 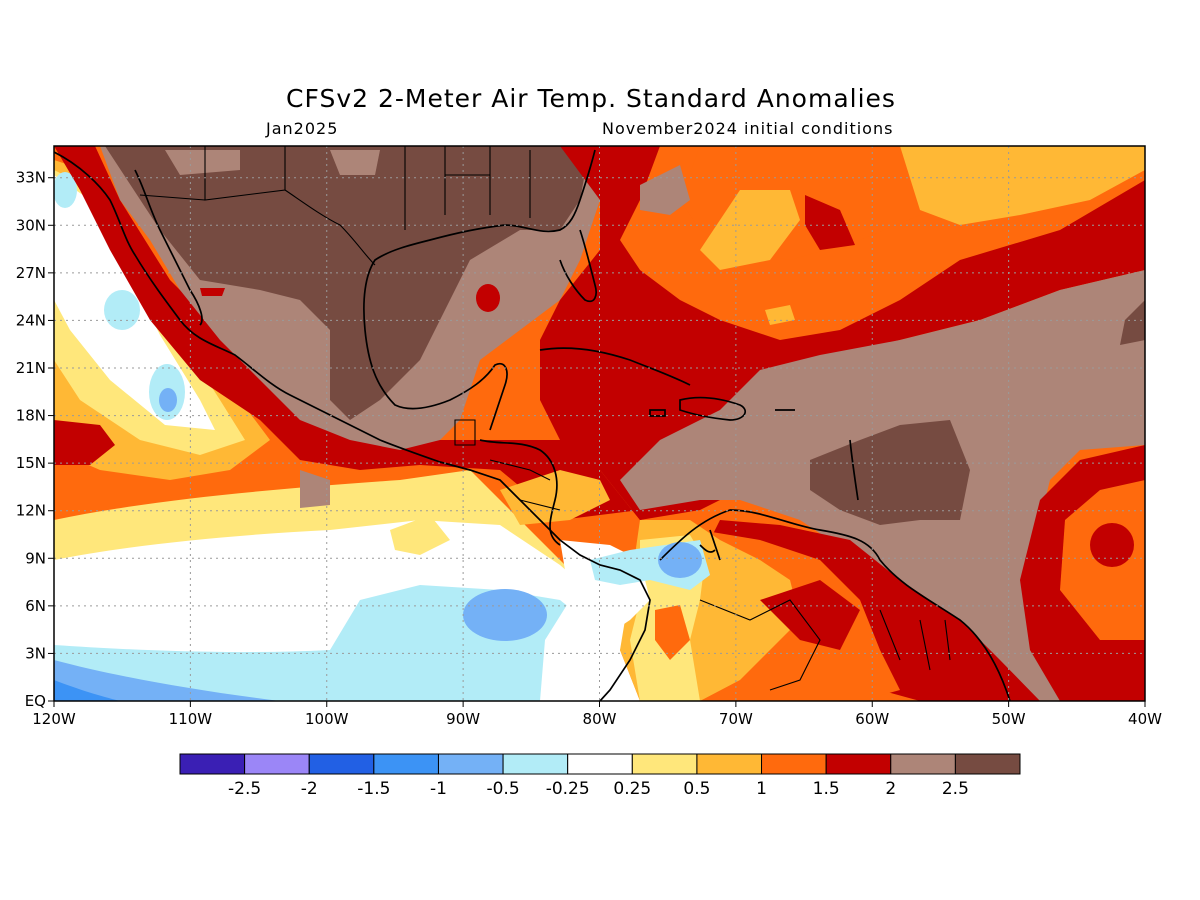 What do you see at coordinates (373, 789) in the screenshot?
I see `colorbar-label: -1.5` at bounding box center [373, 789].